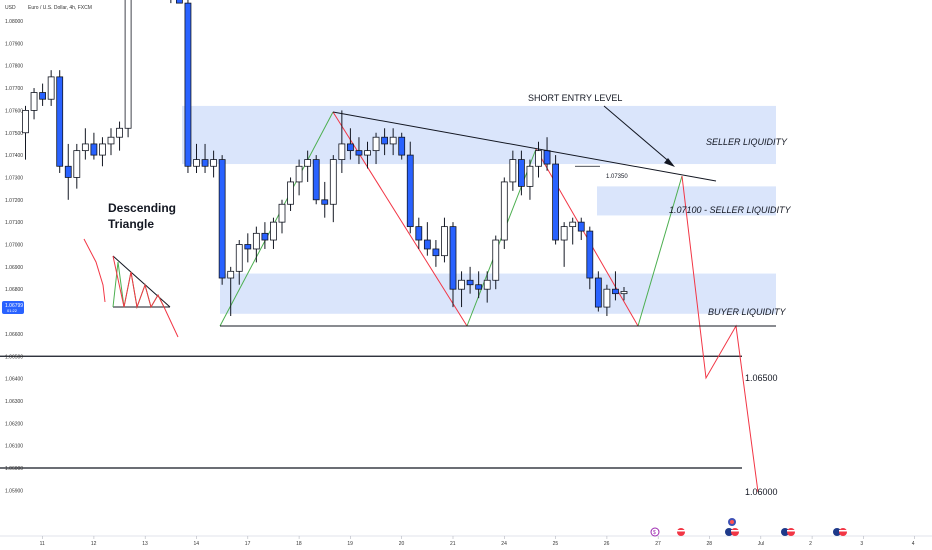 The height and width of the screenshot is (550, 932). Describe the element at coordinates (14, 491) in the screenshot. I see `y-tick-label: 1.05900` at that location.